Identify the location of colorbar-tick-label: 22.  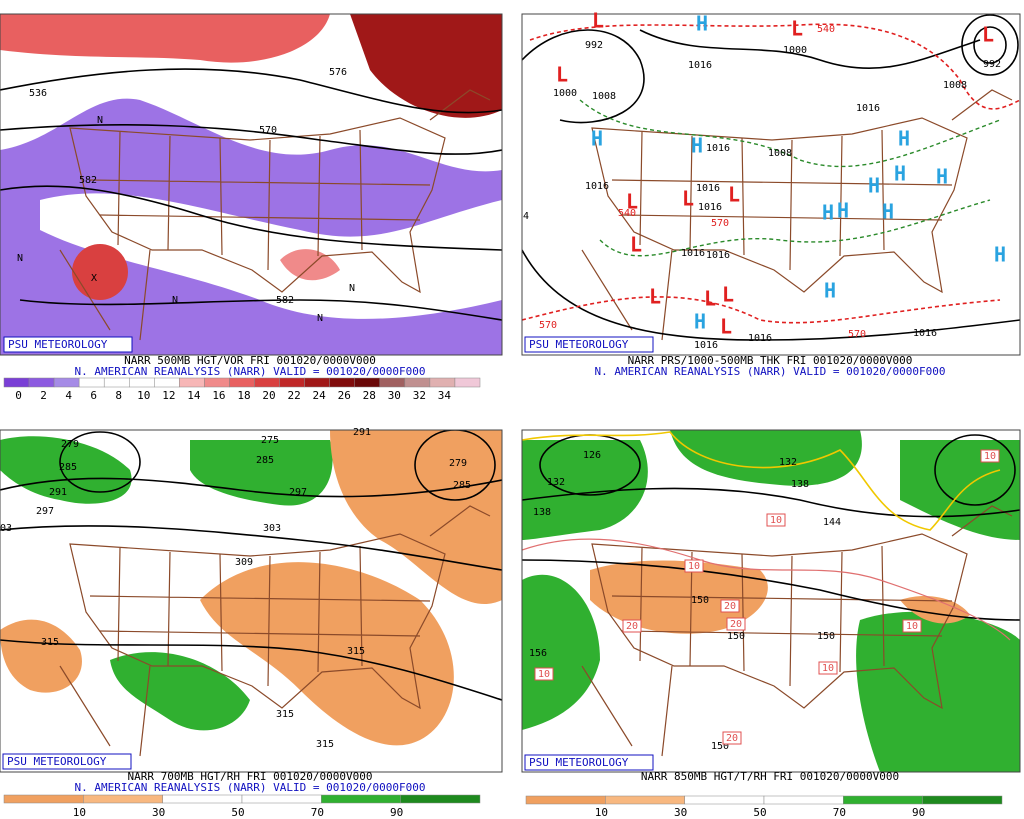
(293, 395).